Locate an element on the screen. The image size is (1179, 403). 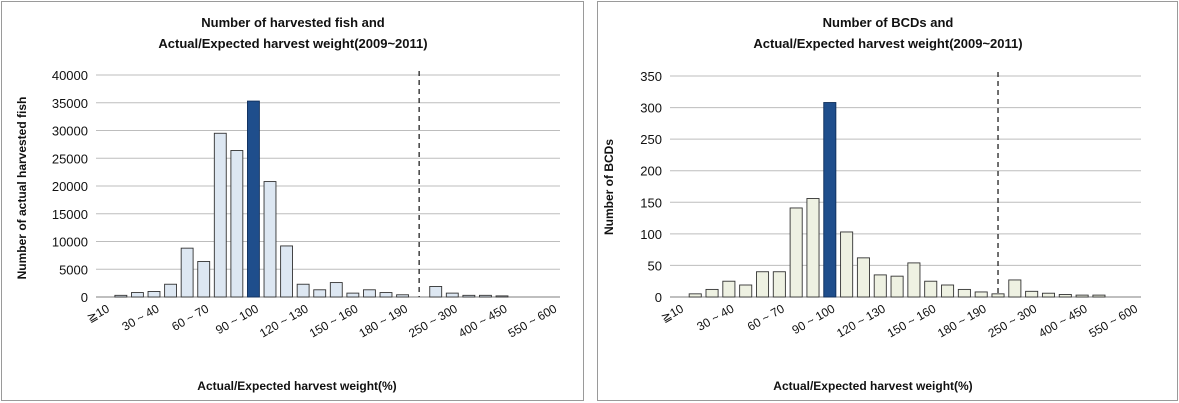
y-tick-label: 30000 is located at coordinates (70, 131).